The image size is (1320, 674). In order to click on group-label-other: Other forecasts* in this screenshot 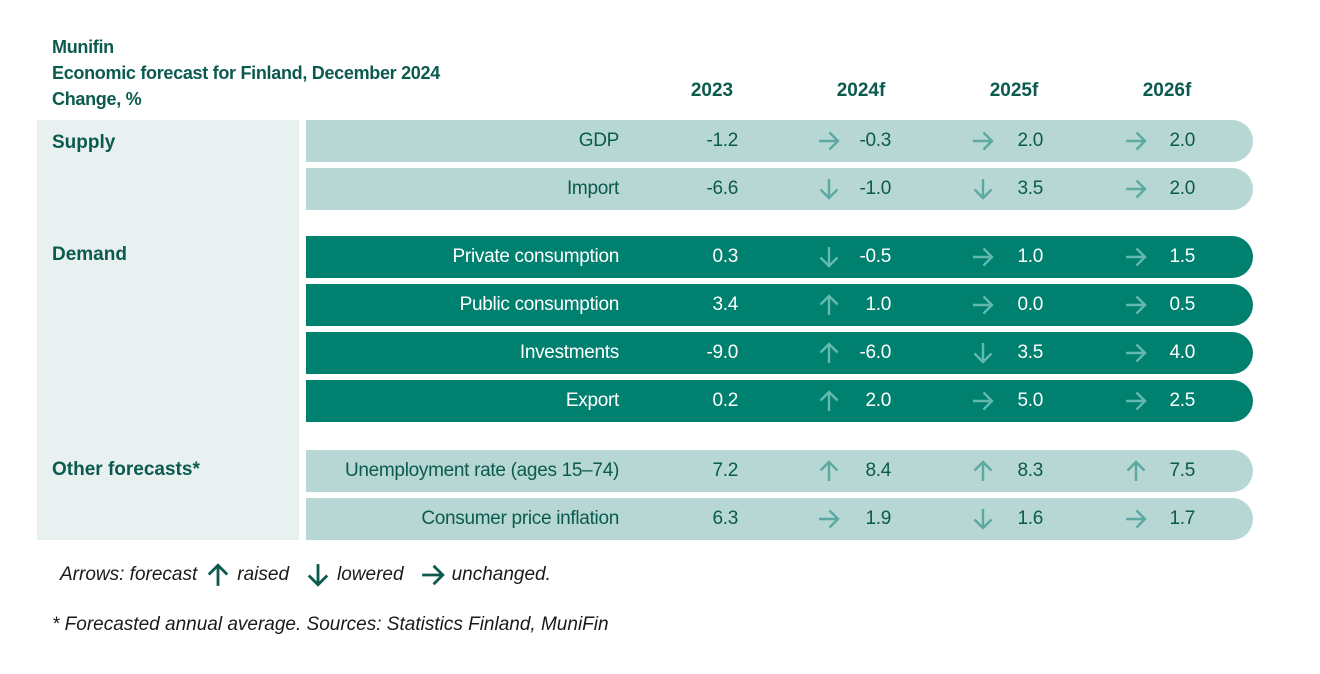, I will do `click(126, 469)`.